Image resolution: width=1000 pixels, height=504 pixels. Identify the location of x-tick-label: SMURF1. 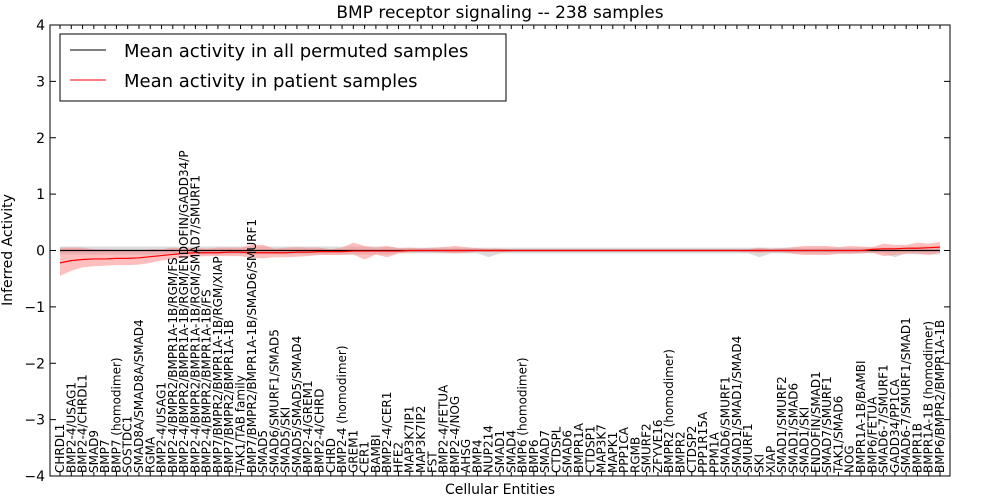
(748, 448).